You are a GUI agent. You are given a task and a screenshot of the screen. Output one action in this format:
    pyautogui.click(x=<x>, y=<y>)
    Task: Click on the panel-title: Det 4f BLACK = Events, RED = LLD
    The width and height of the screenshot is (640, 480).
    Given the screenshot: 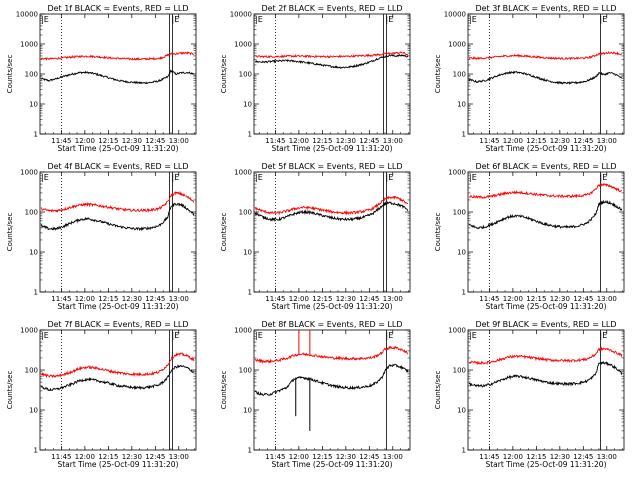 What is the action you would take?
    pyautogui.click(x=117, y=166)
    